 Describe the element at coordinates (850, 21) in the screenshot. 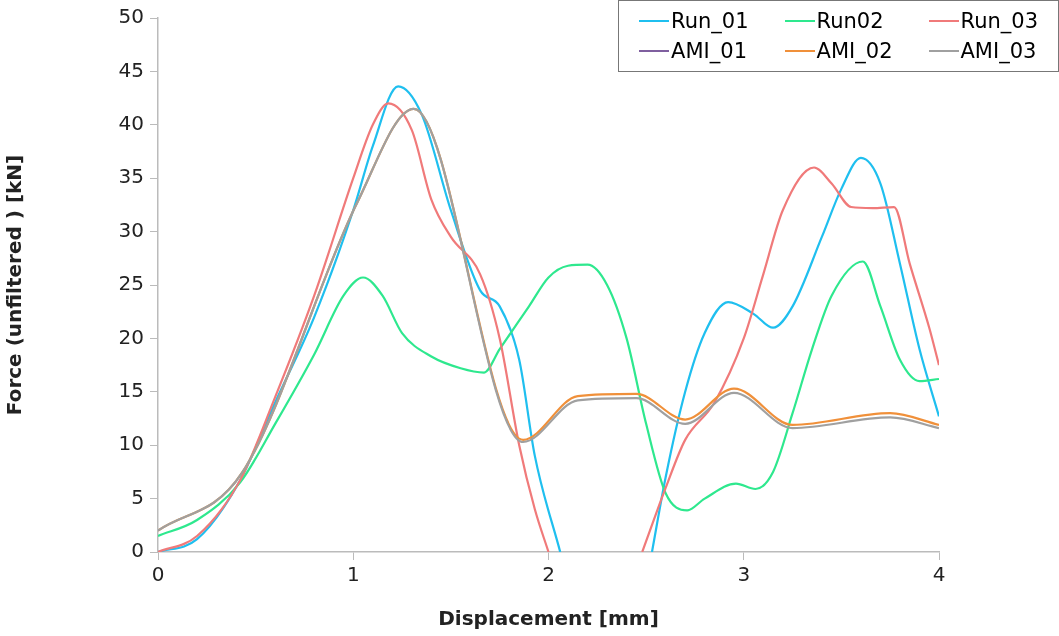

I see `legend-label: Run02` at that location.